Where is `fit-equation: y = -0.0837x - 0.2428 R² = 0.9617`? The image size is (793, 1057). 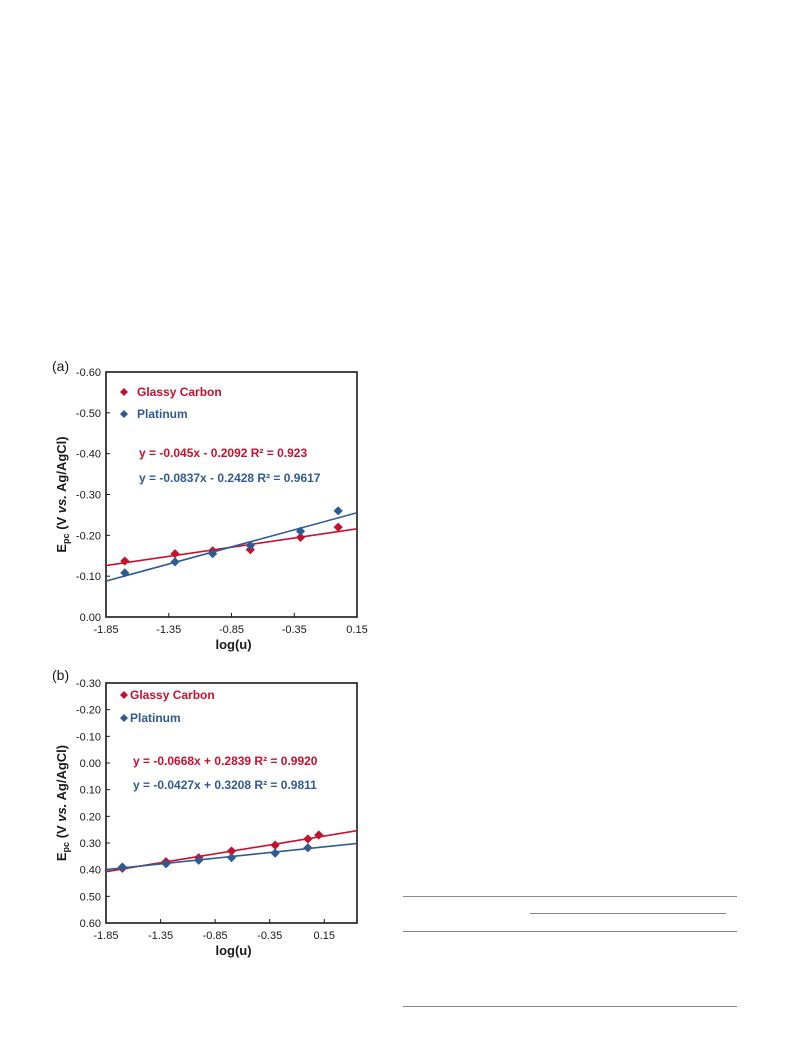
fit-equation: y = -0.0837x - 0.2428 R² = 0.9617 is located at coordinates (230, 478).